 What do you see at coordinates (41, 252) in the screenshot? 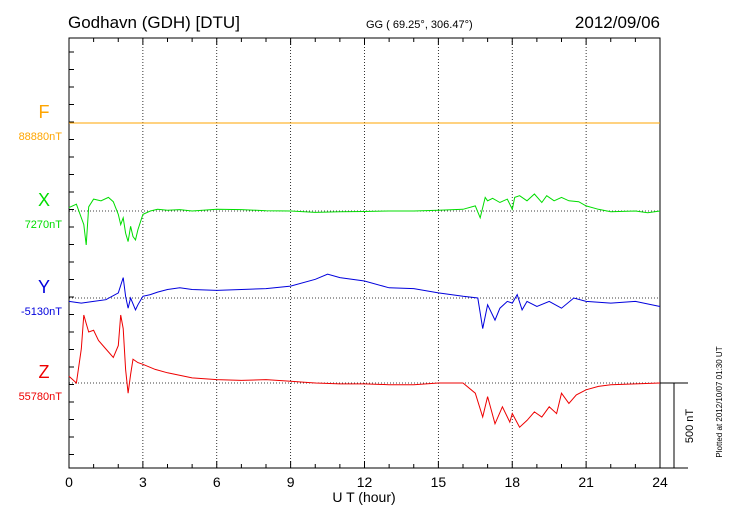
I see `series-labels: F 88880nT X 7270nT Y -5130nT Z 55780nT` at bounding box center [41, 252].